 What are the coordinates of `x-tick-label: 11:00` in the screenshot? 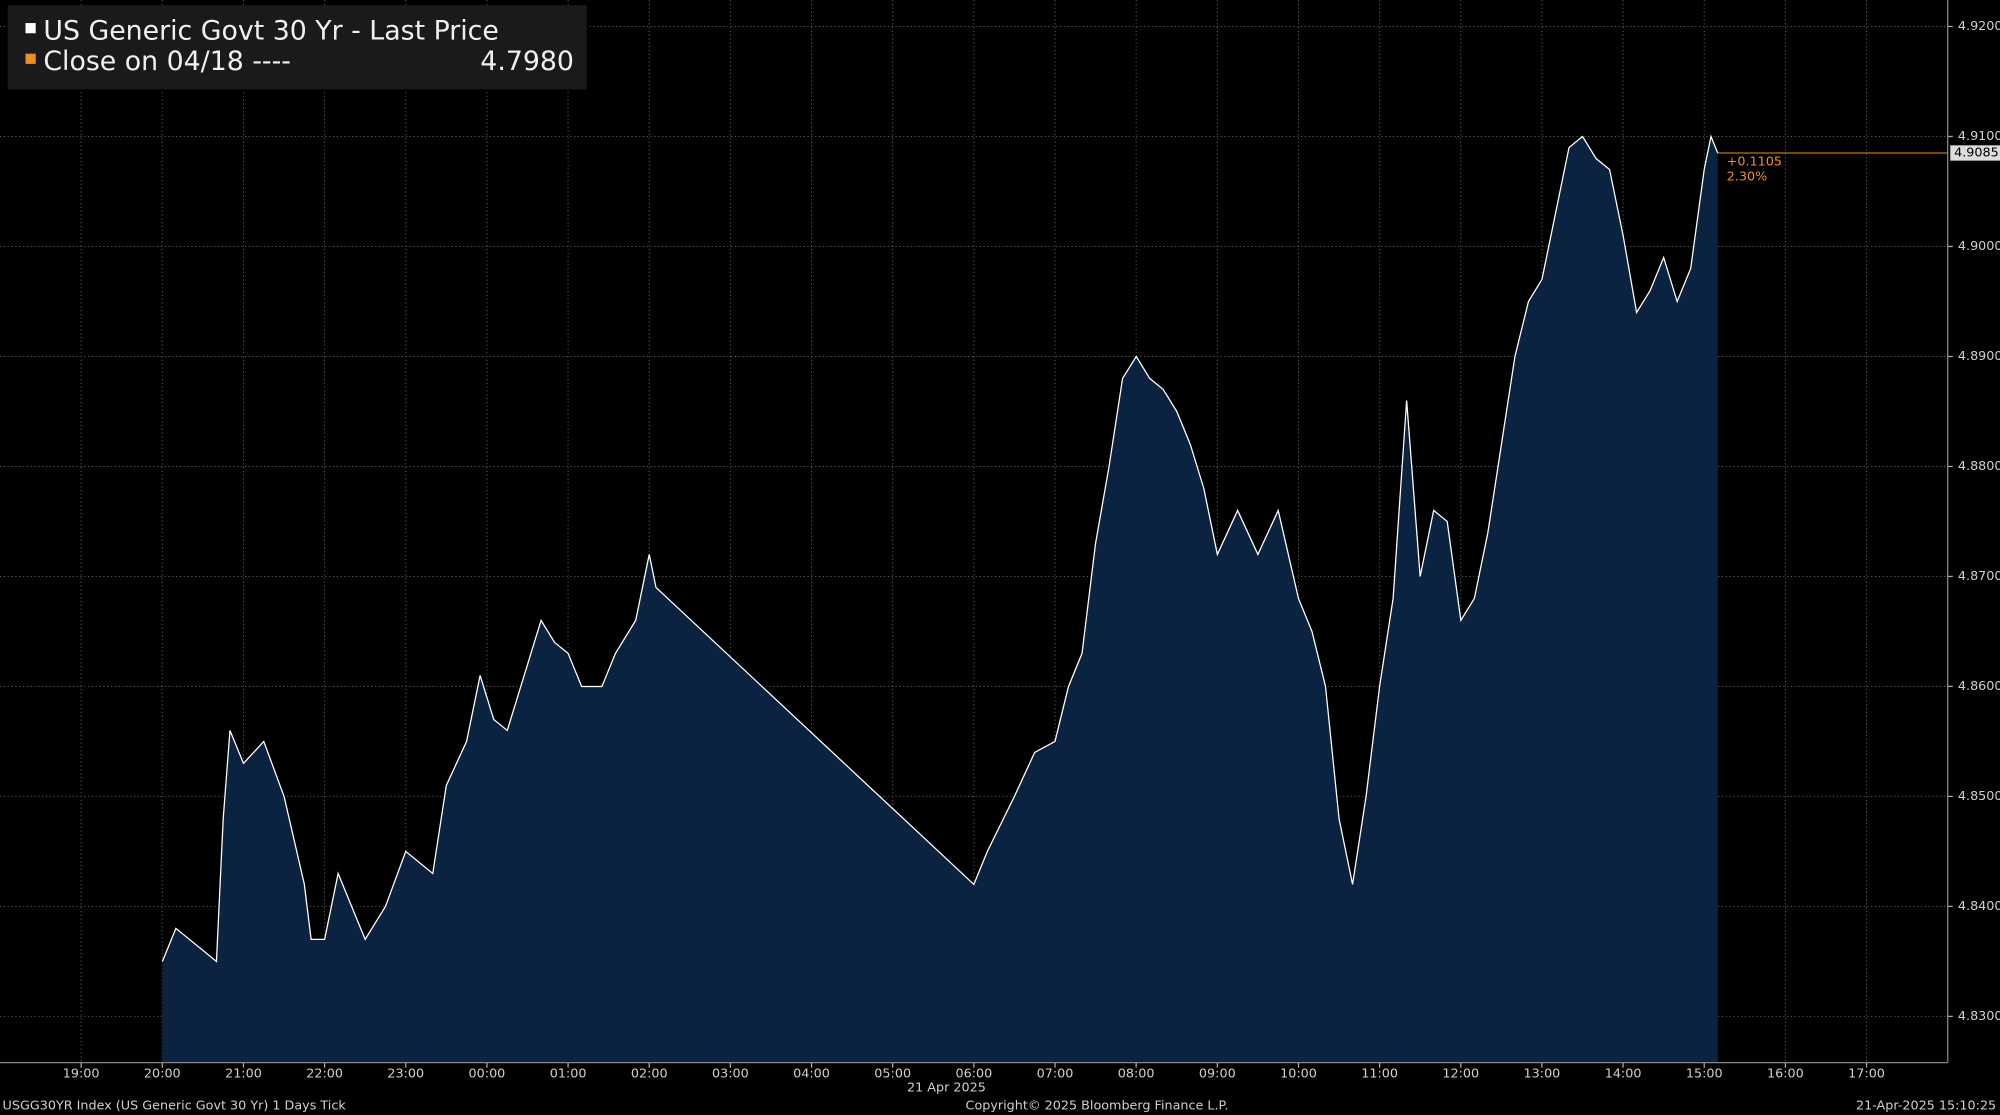 It's located at (1379, 1074).